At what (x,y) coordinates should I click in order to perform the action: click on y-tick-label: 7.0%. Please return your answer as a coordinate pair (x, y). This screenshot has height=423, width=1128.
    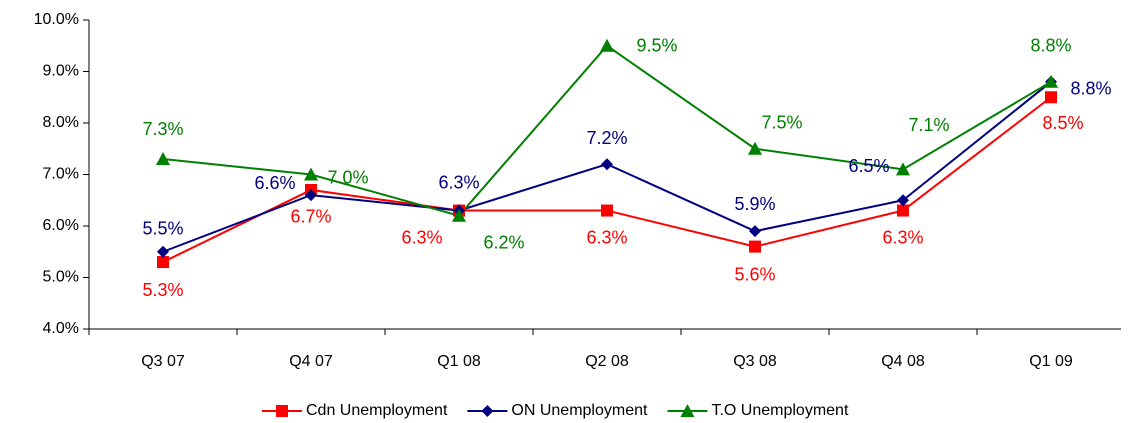
    Looking at the image, I should click on (61, 174).